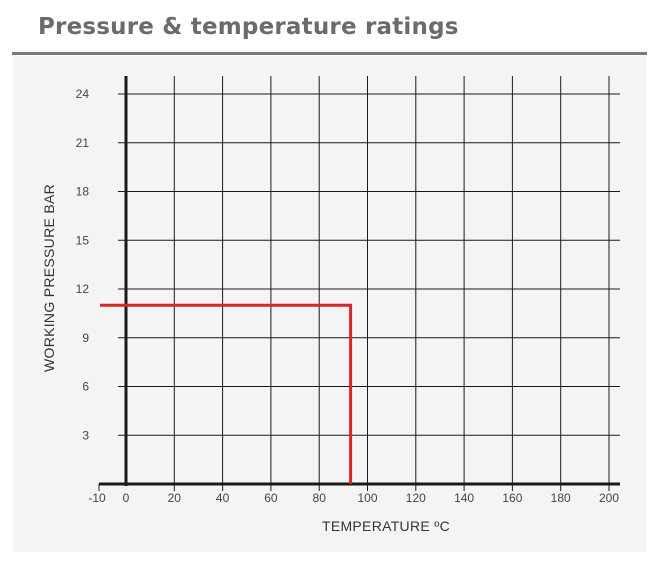  Describe the element at coordinates (367, 498) in the screenshot. I see `x-tick-label: 100` at that location.